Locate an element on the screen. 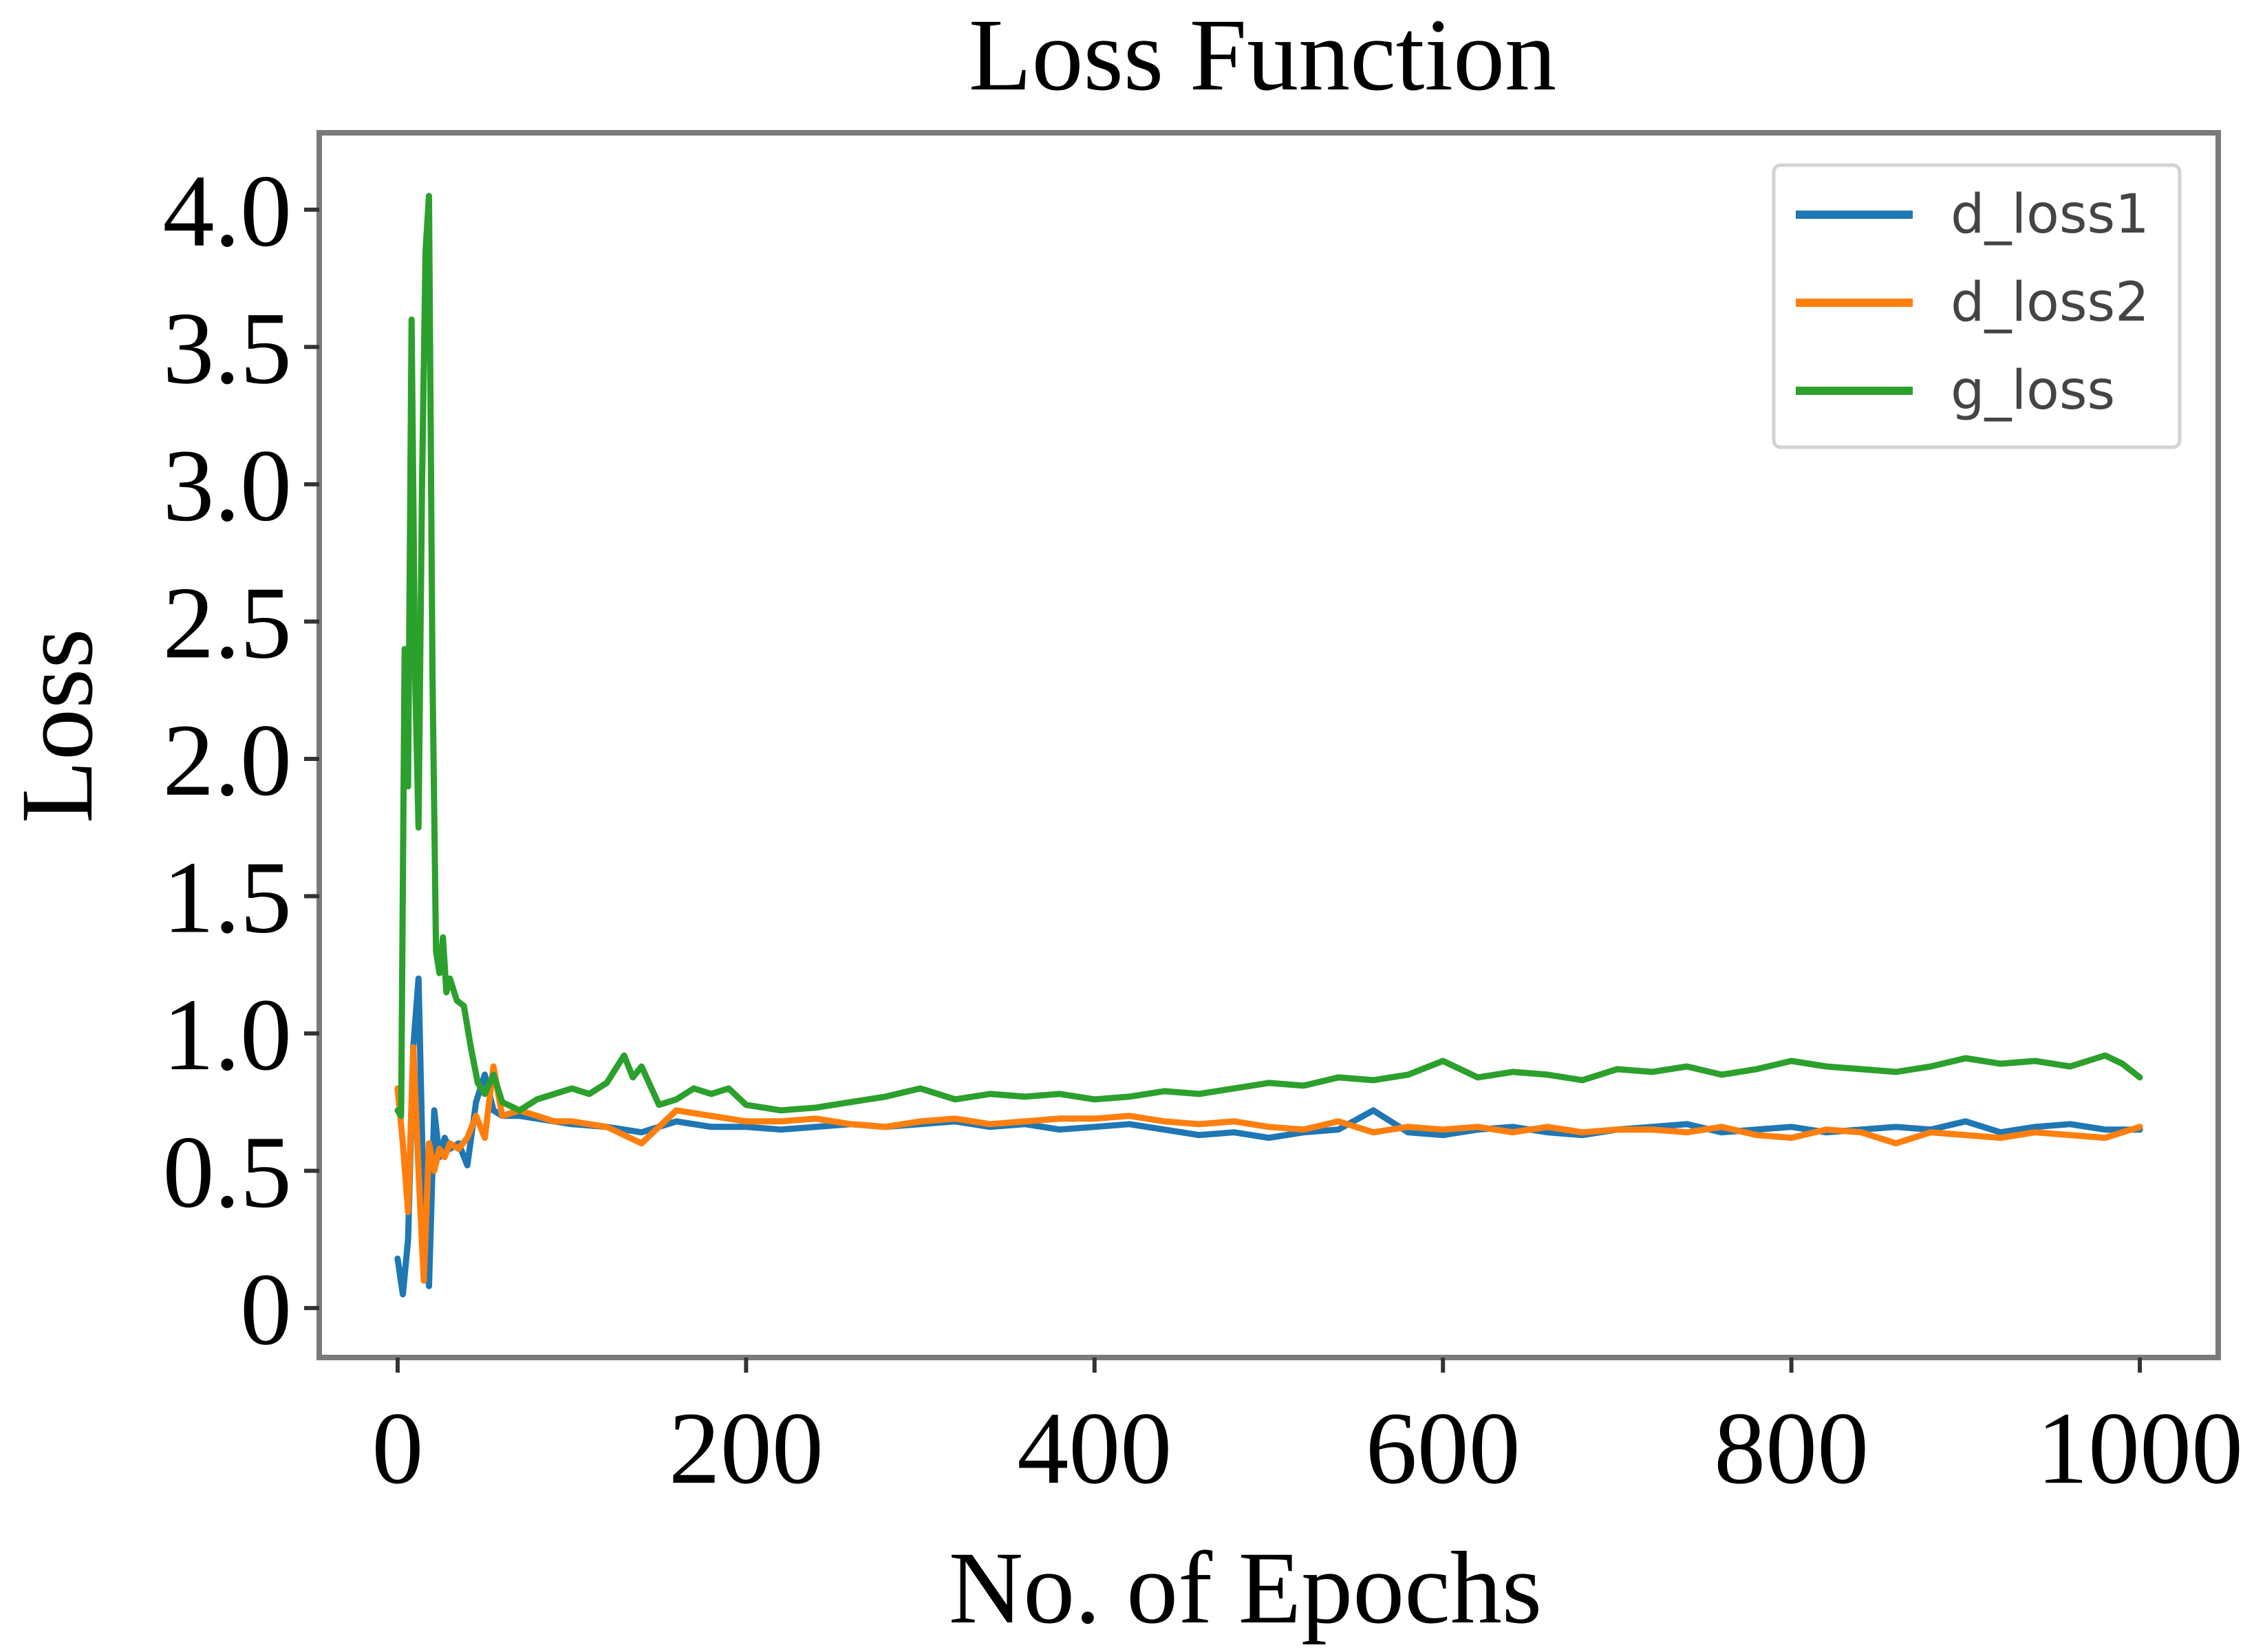 The width and height of the screenshot is (2254, 1652). legend-label-g-loss: g_loss is located at coordinates (2033, 391).